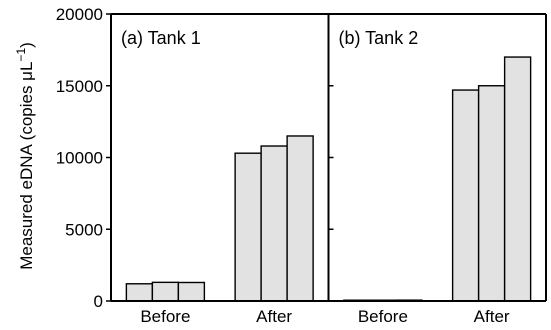 This screenshot has width=551, height=330. I want to click on y-tick-label: 10000, so click(79, 158).